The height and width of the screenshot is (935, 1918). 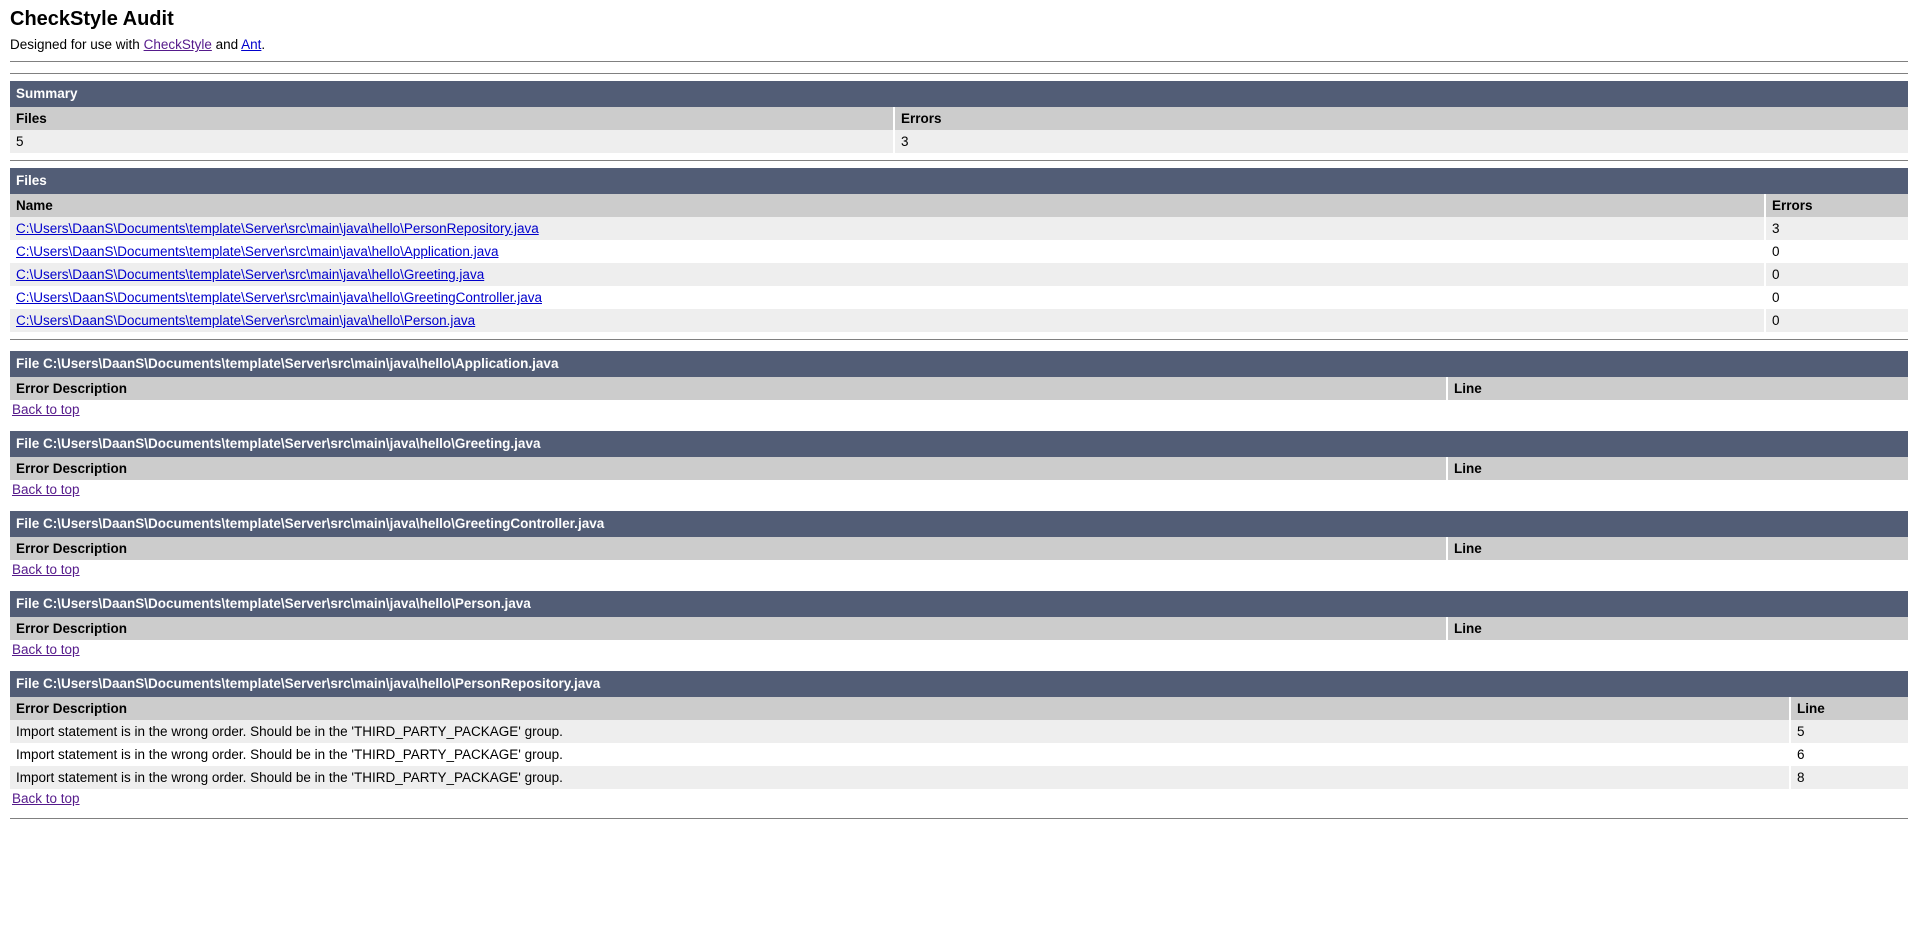 I want to click on summary-column-header-row: Files Errors, so click(x=959, y=118).